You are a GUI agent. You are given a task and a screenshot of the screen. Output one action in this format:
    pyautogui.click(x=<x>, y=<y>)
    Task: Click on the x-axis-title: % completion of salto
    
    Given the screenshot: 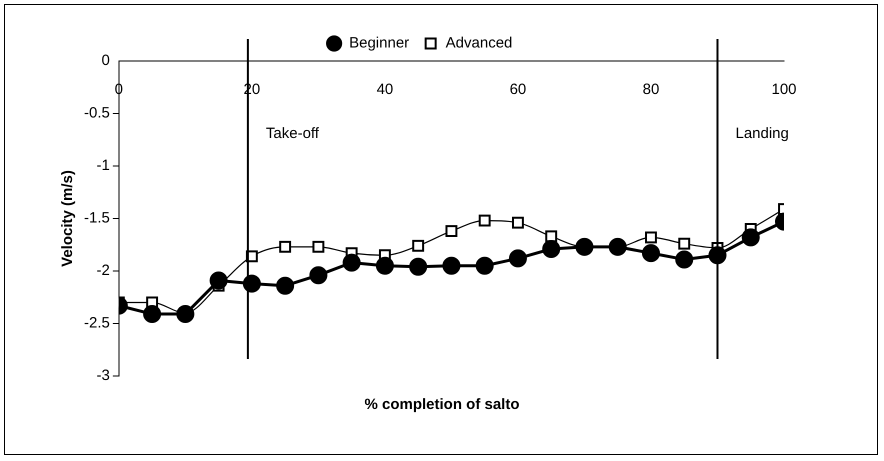 What is the action you would take?
    pyautogui.click(x=441, y=404)
    